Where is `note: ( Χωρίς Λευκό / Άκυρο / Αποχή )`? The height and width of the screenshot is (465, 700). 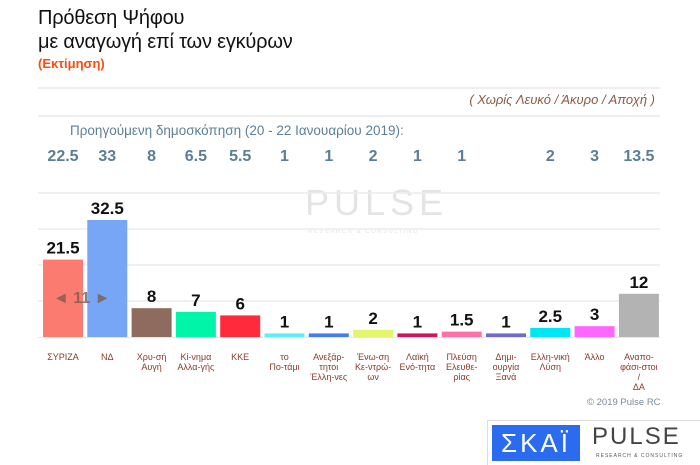 note: ( Χωρίς Λευκό / Άκυρο / Αποχή ) is located at coordinates (562, 99).